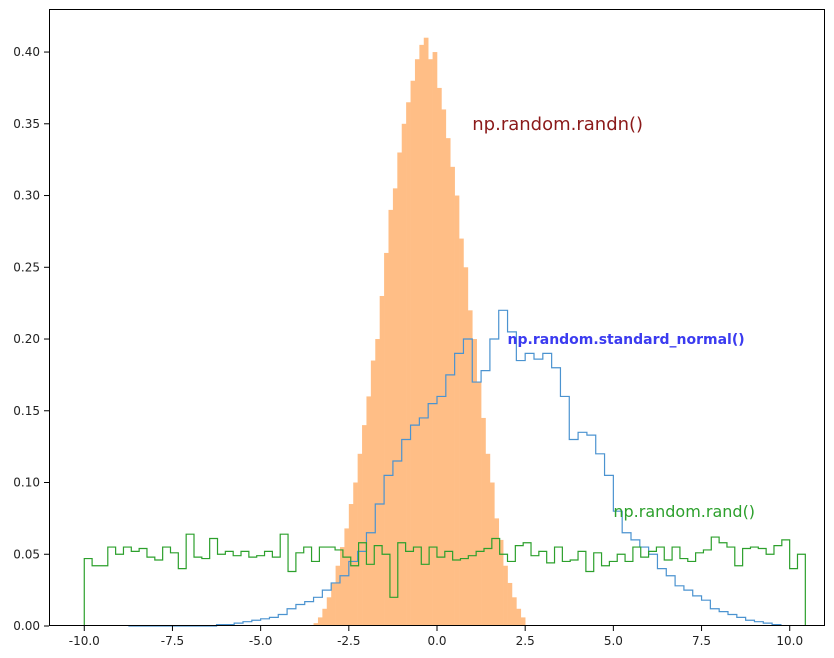 This screenshot has width=834, height=658. I want to click on y-tick-label: 0.40, so click(26, 52).